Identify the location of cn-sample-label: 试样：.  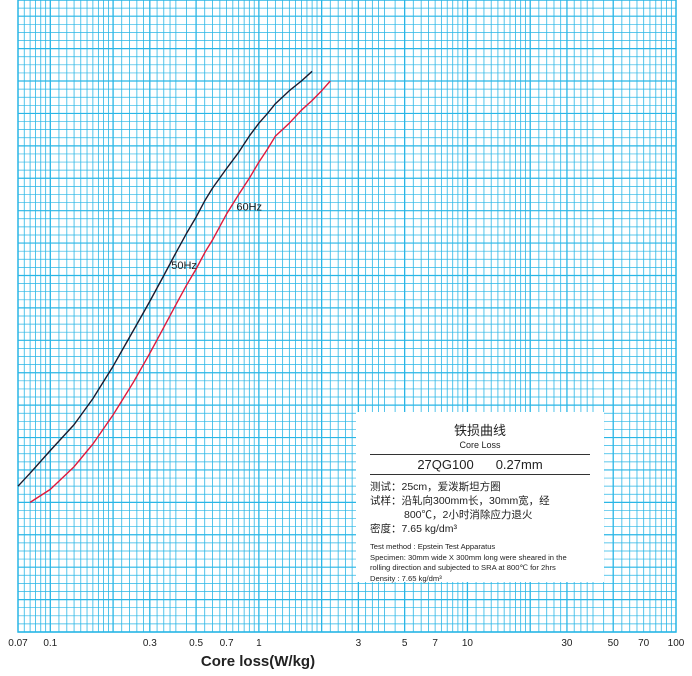
(386, 501).